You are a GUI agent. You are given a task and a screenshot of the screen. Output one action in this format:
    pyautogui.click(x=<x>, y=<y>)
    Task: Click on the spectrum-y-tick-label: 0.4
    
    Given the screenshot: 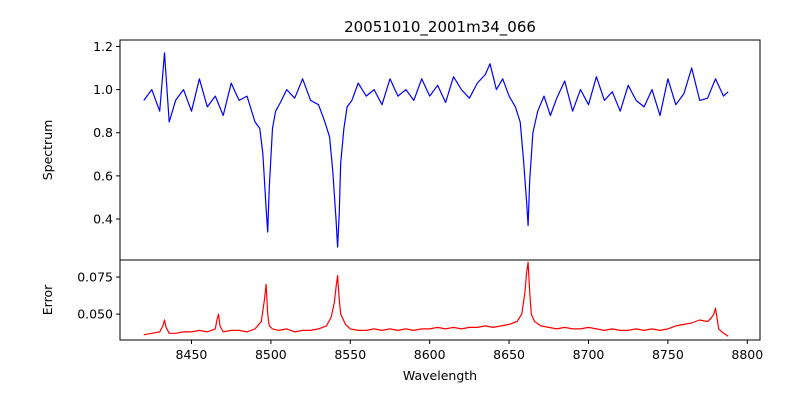 What is the action you would take?
    pyautogui.click(x=103, y=219)
    